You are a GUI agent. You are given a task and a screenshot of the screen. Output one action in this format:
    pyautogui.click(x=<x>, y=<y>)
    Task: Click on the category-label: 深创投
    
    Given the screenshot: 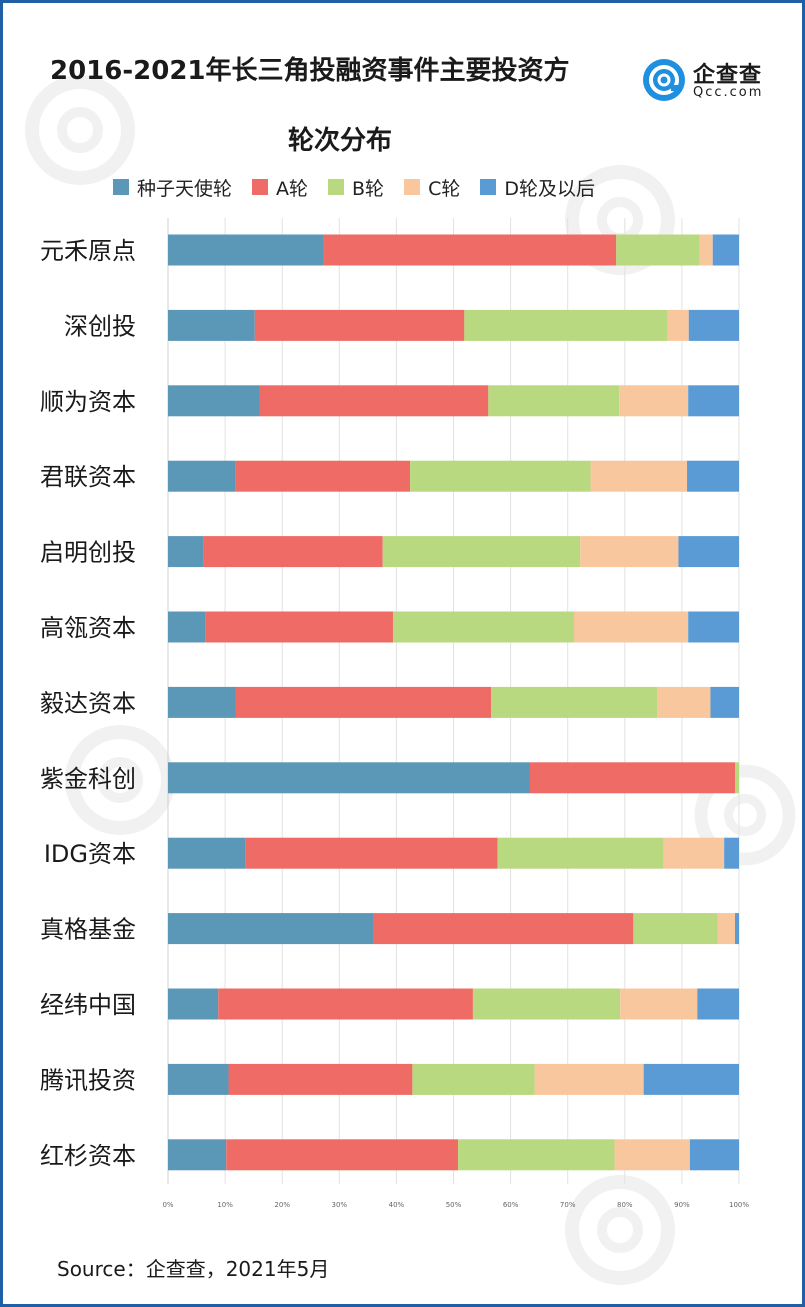 What is the action you would take?
    pyautogui.click(x=100, y=326)
    